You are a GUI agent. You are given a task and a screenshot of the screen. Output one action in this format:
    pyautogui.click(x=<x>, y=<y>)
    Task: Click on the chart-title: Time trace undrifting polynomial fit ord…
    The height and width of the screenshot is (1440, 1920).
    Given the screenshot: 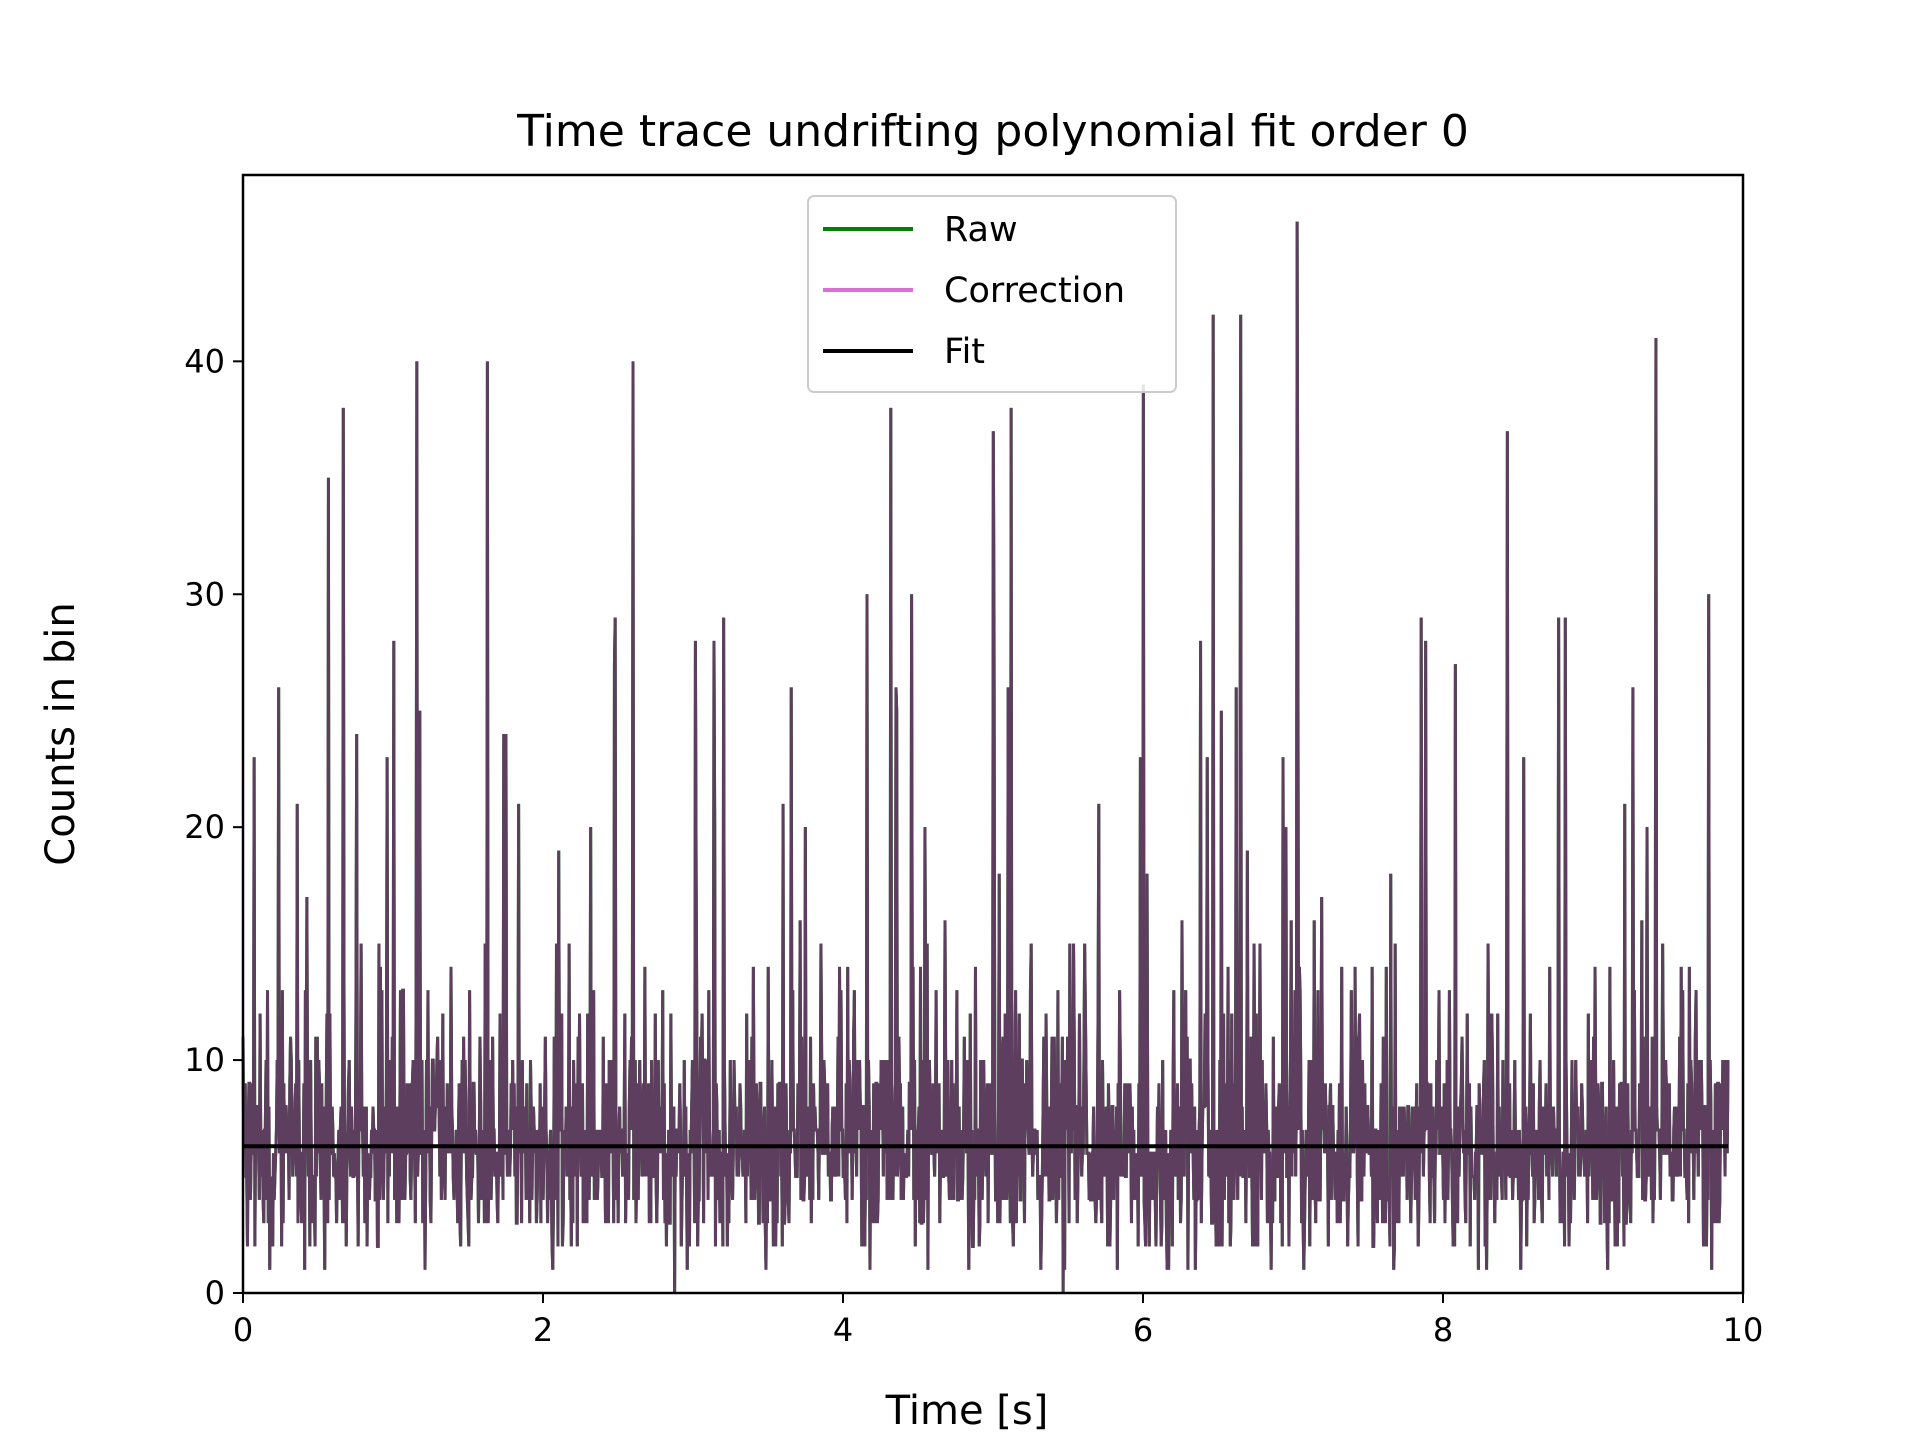 What is the action you would take?
    pyautogui.click(x=992, y=131)
    